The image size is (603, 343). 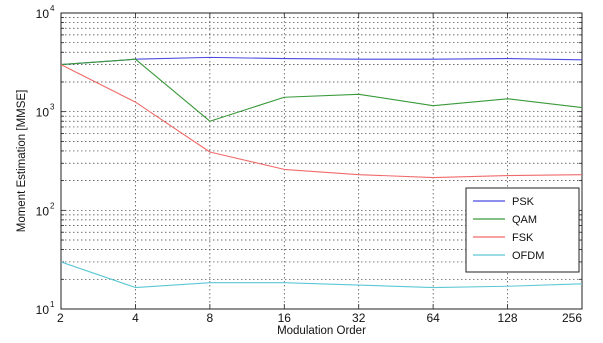 I want to click on x-tick-label: 32, so click(x=359, y=318).